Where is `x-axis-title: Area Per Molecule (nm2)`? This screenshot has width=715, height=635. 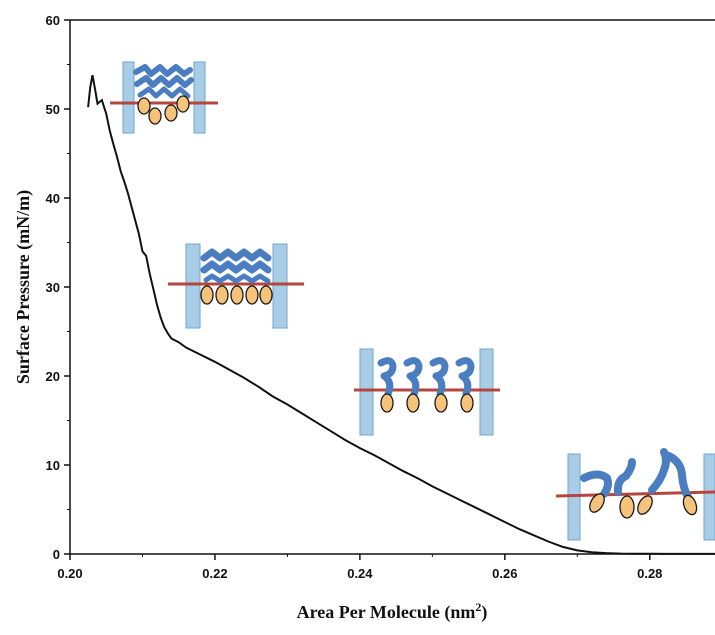
x-axis-title: Area Per Molecule (nm2) is located at coordinates (392, 611).